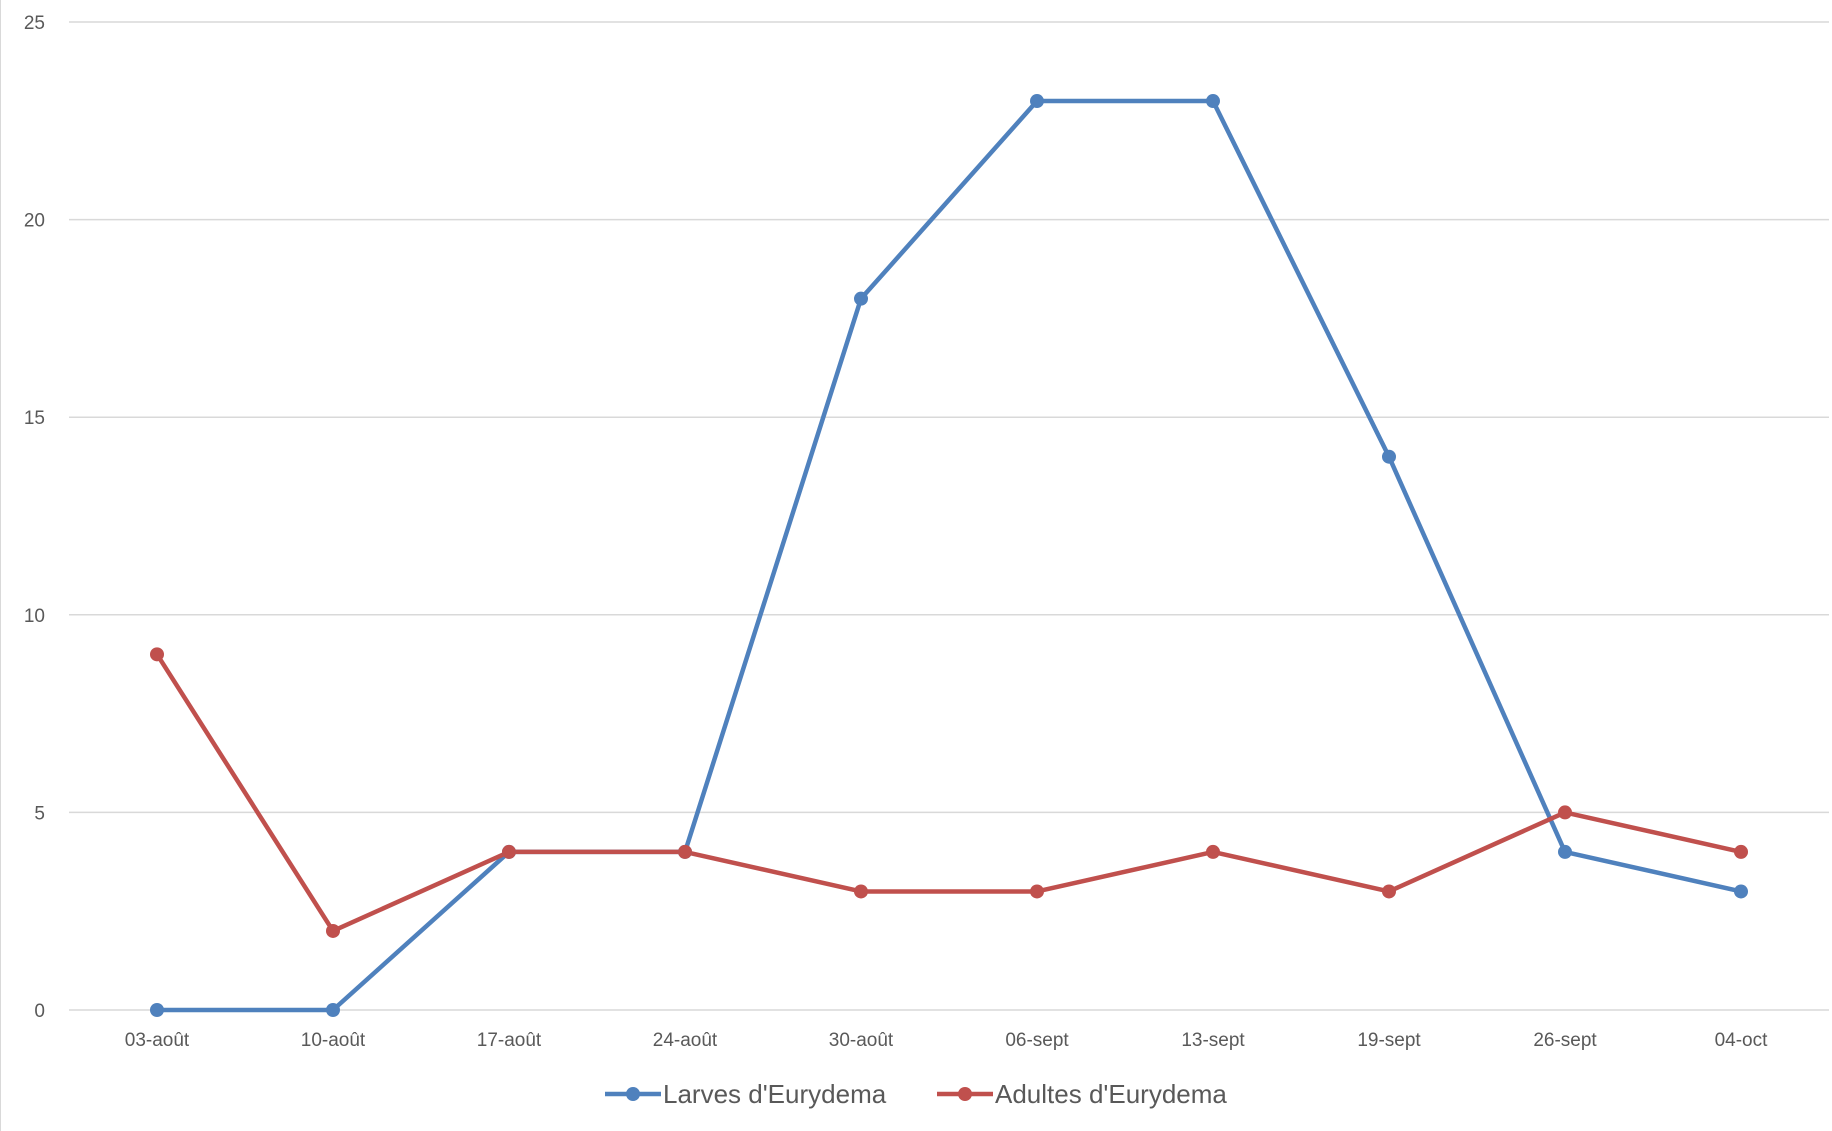  I want to click on x-tick-label: 03-août, so click(157, 1040).